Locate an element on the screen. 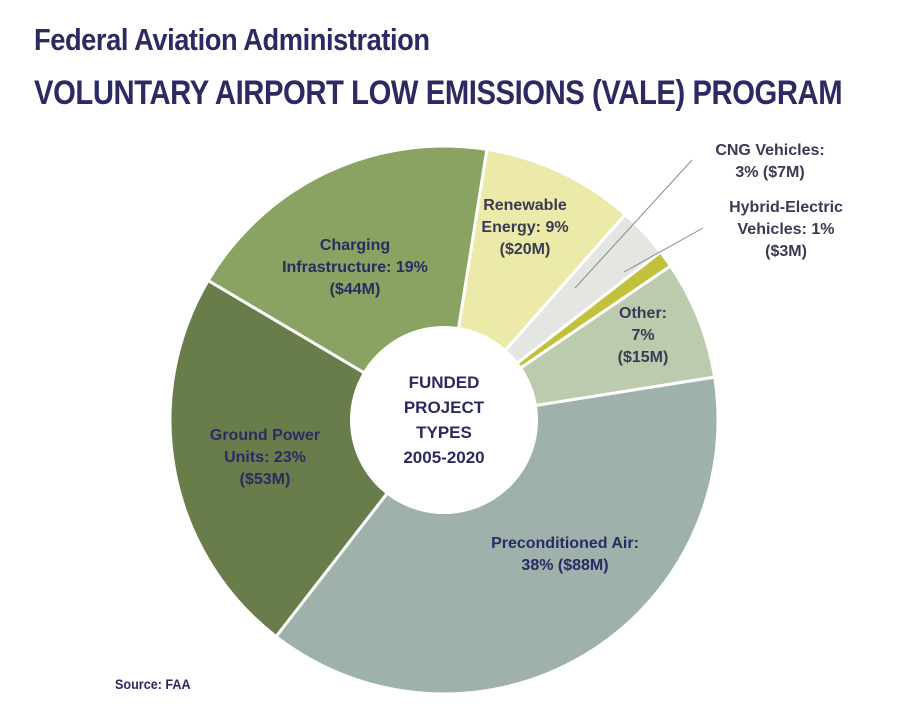  slice-label-line: Preconditioned Air: is located at coordinates (565, 543).